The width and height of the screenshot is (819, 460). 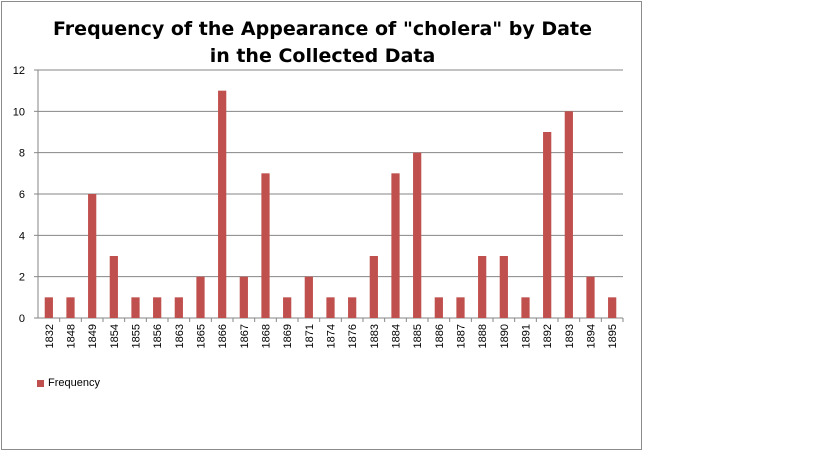 I want to click on x-tick-label: 1855, so click(x=137, y=336).